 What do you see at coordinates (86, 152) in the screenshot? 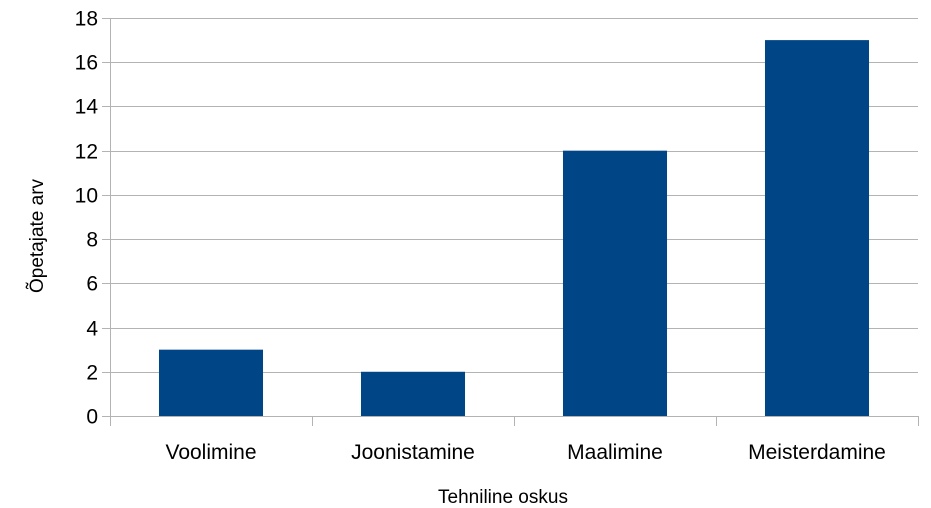
I see `y-tick-label: 12` at bounding box center [86, 152].